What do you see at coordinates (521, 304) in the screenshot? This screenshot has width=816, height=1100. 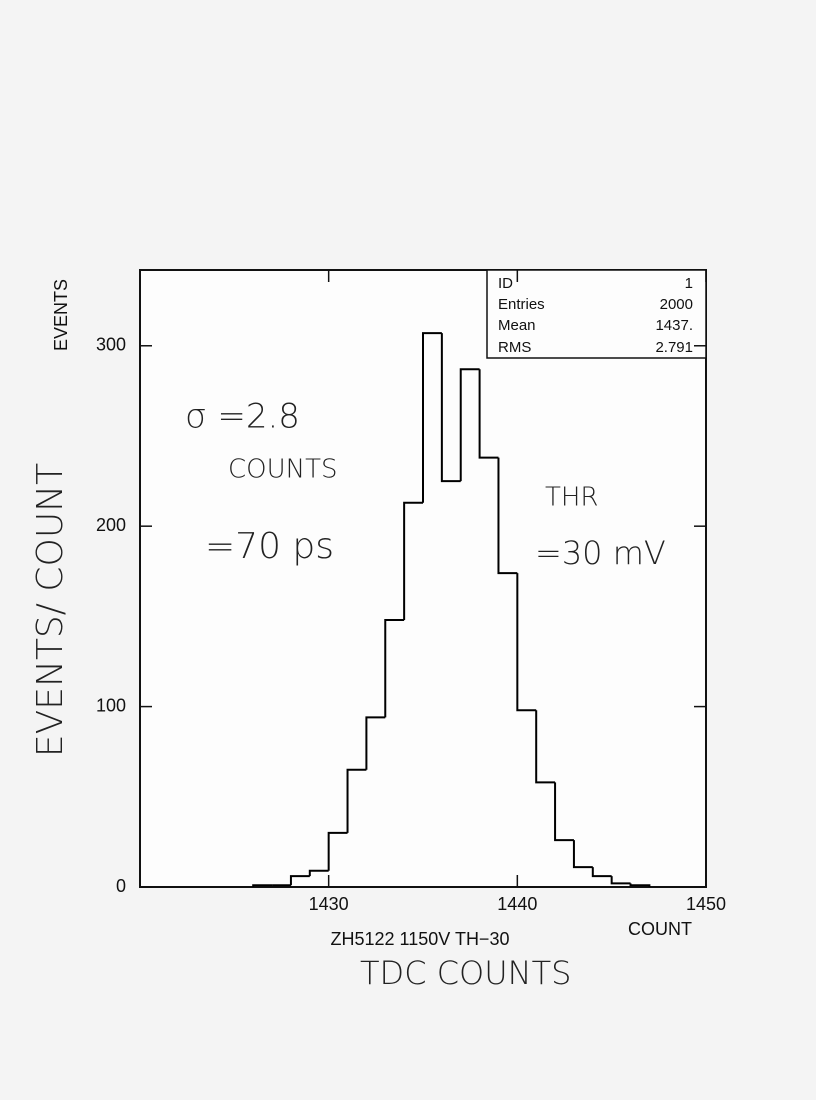 I see `stat-label: Entries` at bounding box center [521, 304].